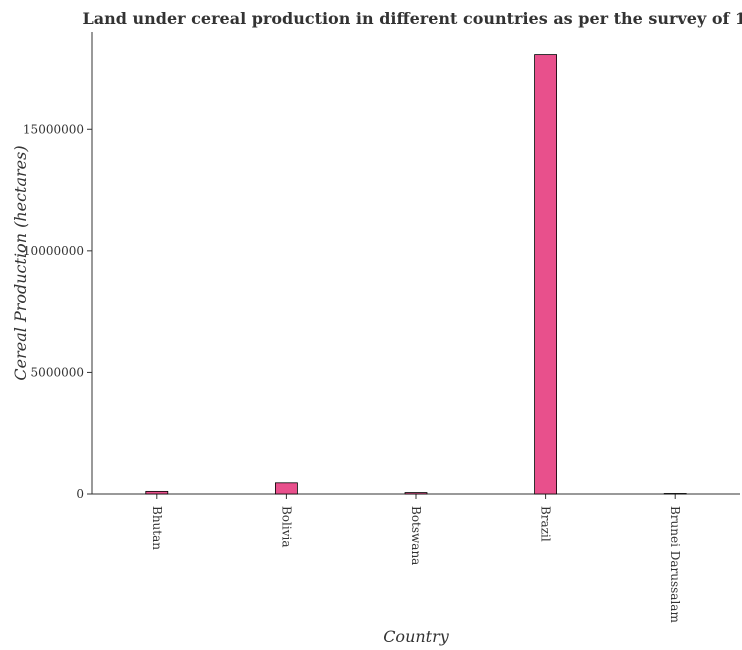 This screenshot has height=650, width=742. What do you see at coordinates (416, 493) in the screenshot?
I see `bar-botswana` at bounding box center [416, 493].